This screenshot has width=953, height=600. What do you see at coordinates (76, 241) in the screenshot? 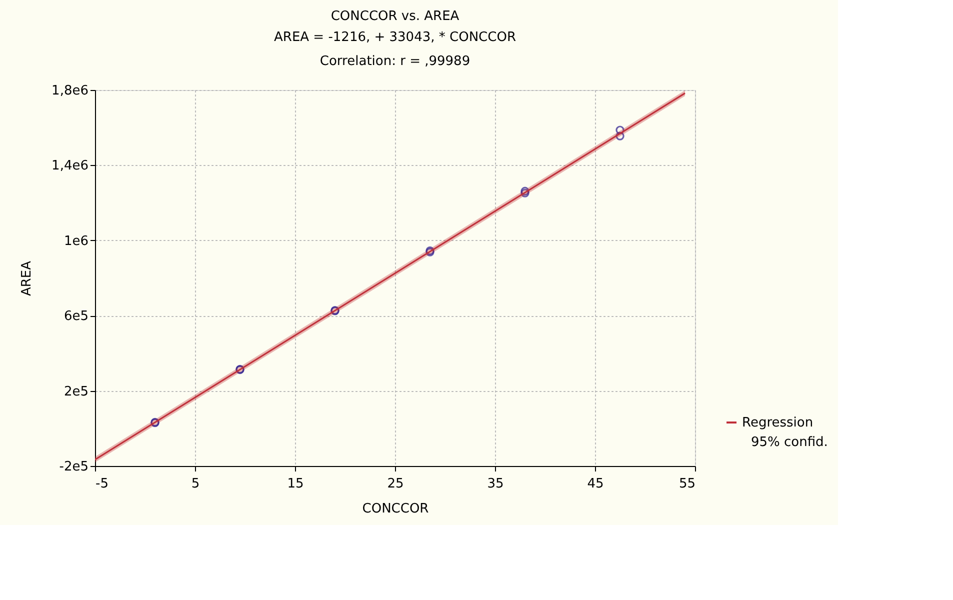
I see `y-tick-label: 1e6` at bounding box center [76, 241].